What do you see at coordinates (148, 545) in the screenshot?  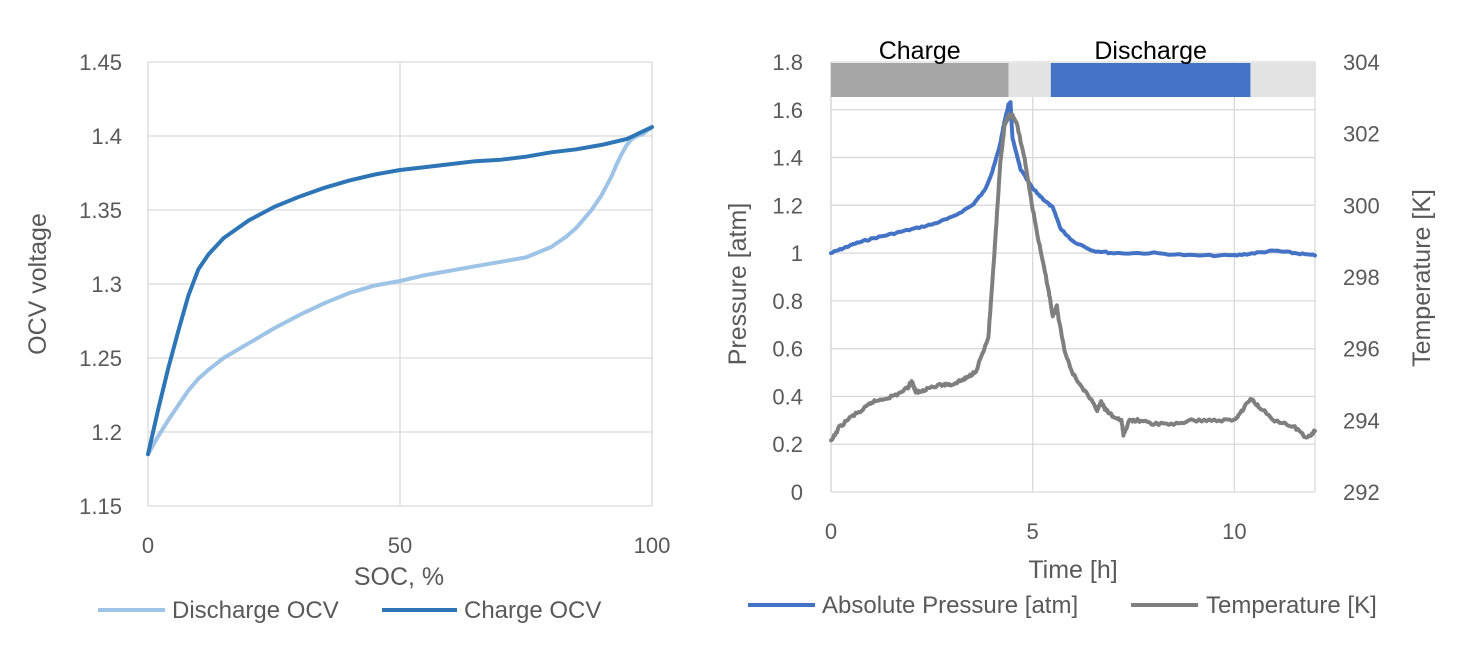 I see `ocv-x-tick-0: 0` at bounding box center [148, 545].